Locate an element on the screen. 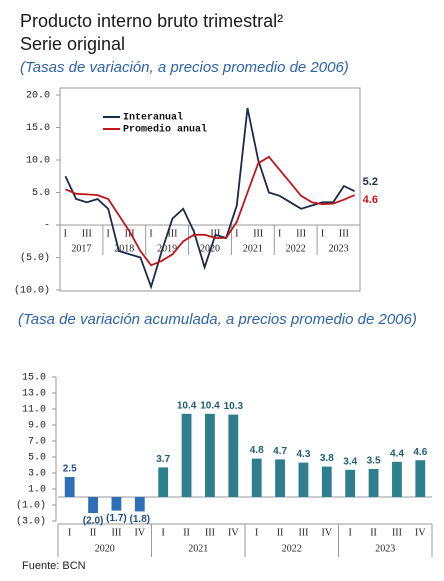 The width and height of the screenshot is (444, 581). x-group-label: 2020 is located at coordinates (105, 548).